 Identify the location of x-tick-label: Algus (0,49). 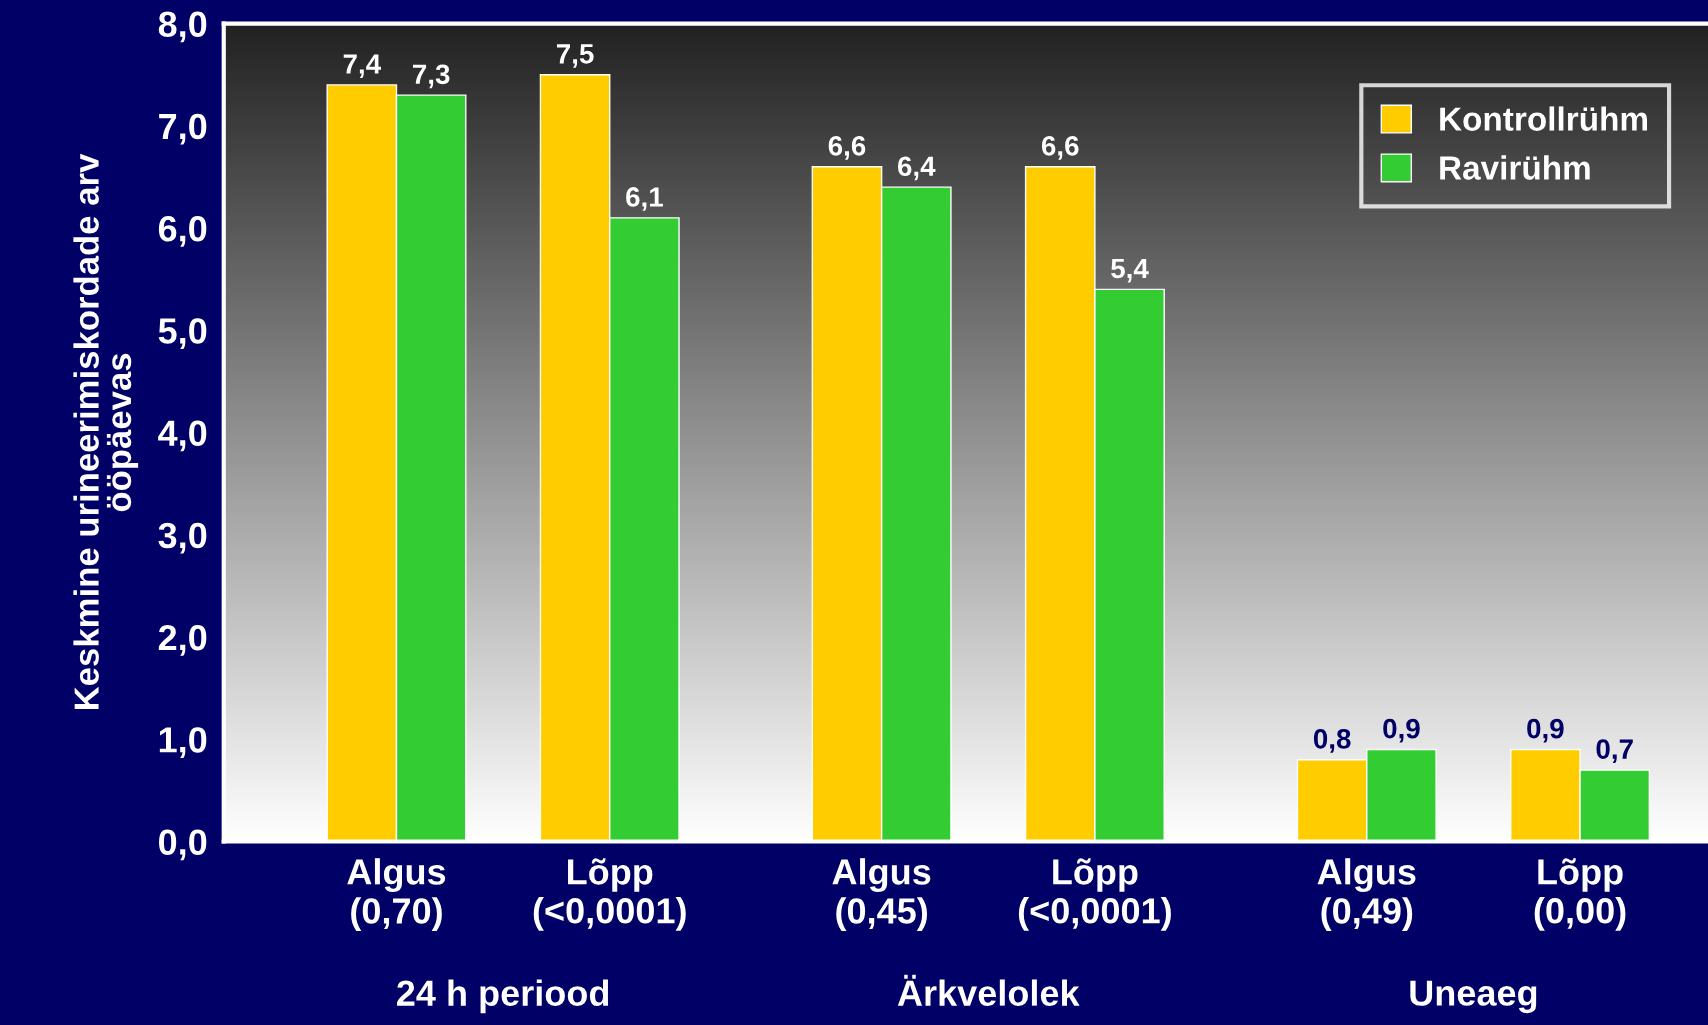
(1366, 894).